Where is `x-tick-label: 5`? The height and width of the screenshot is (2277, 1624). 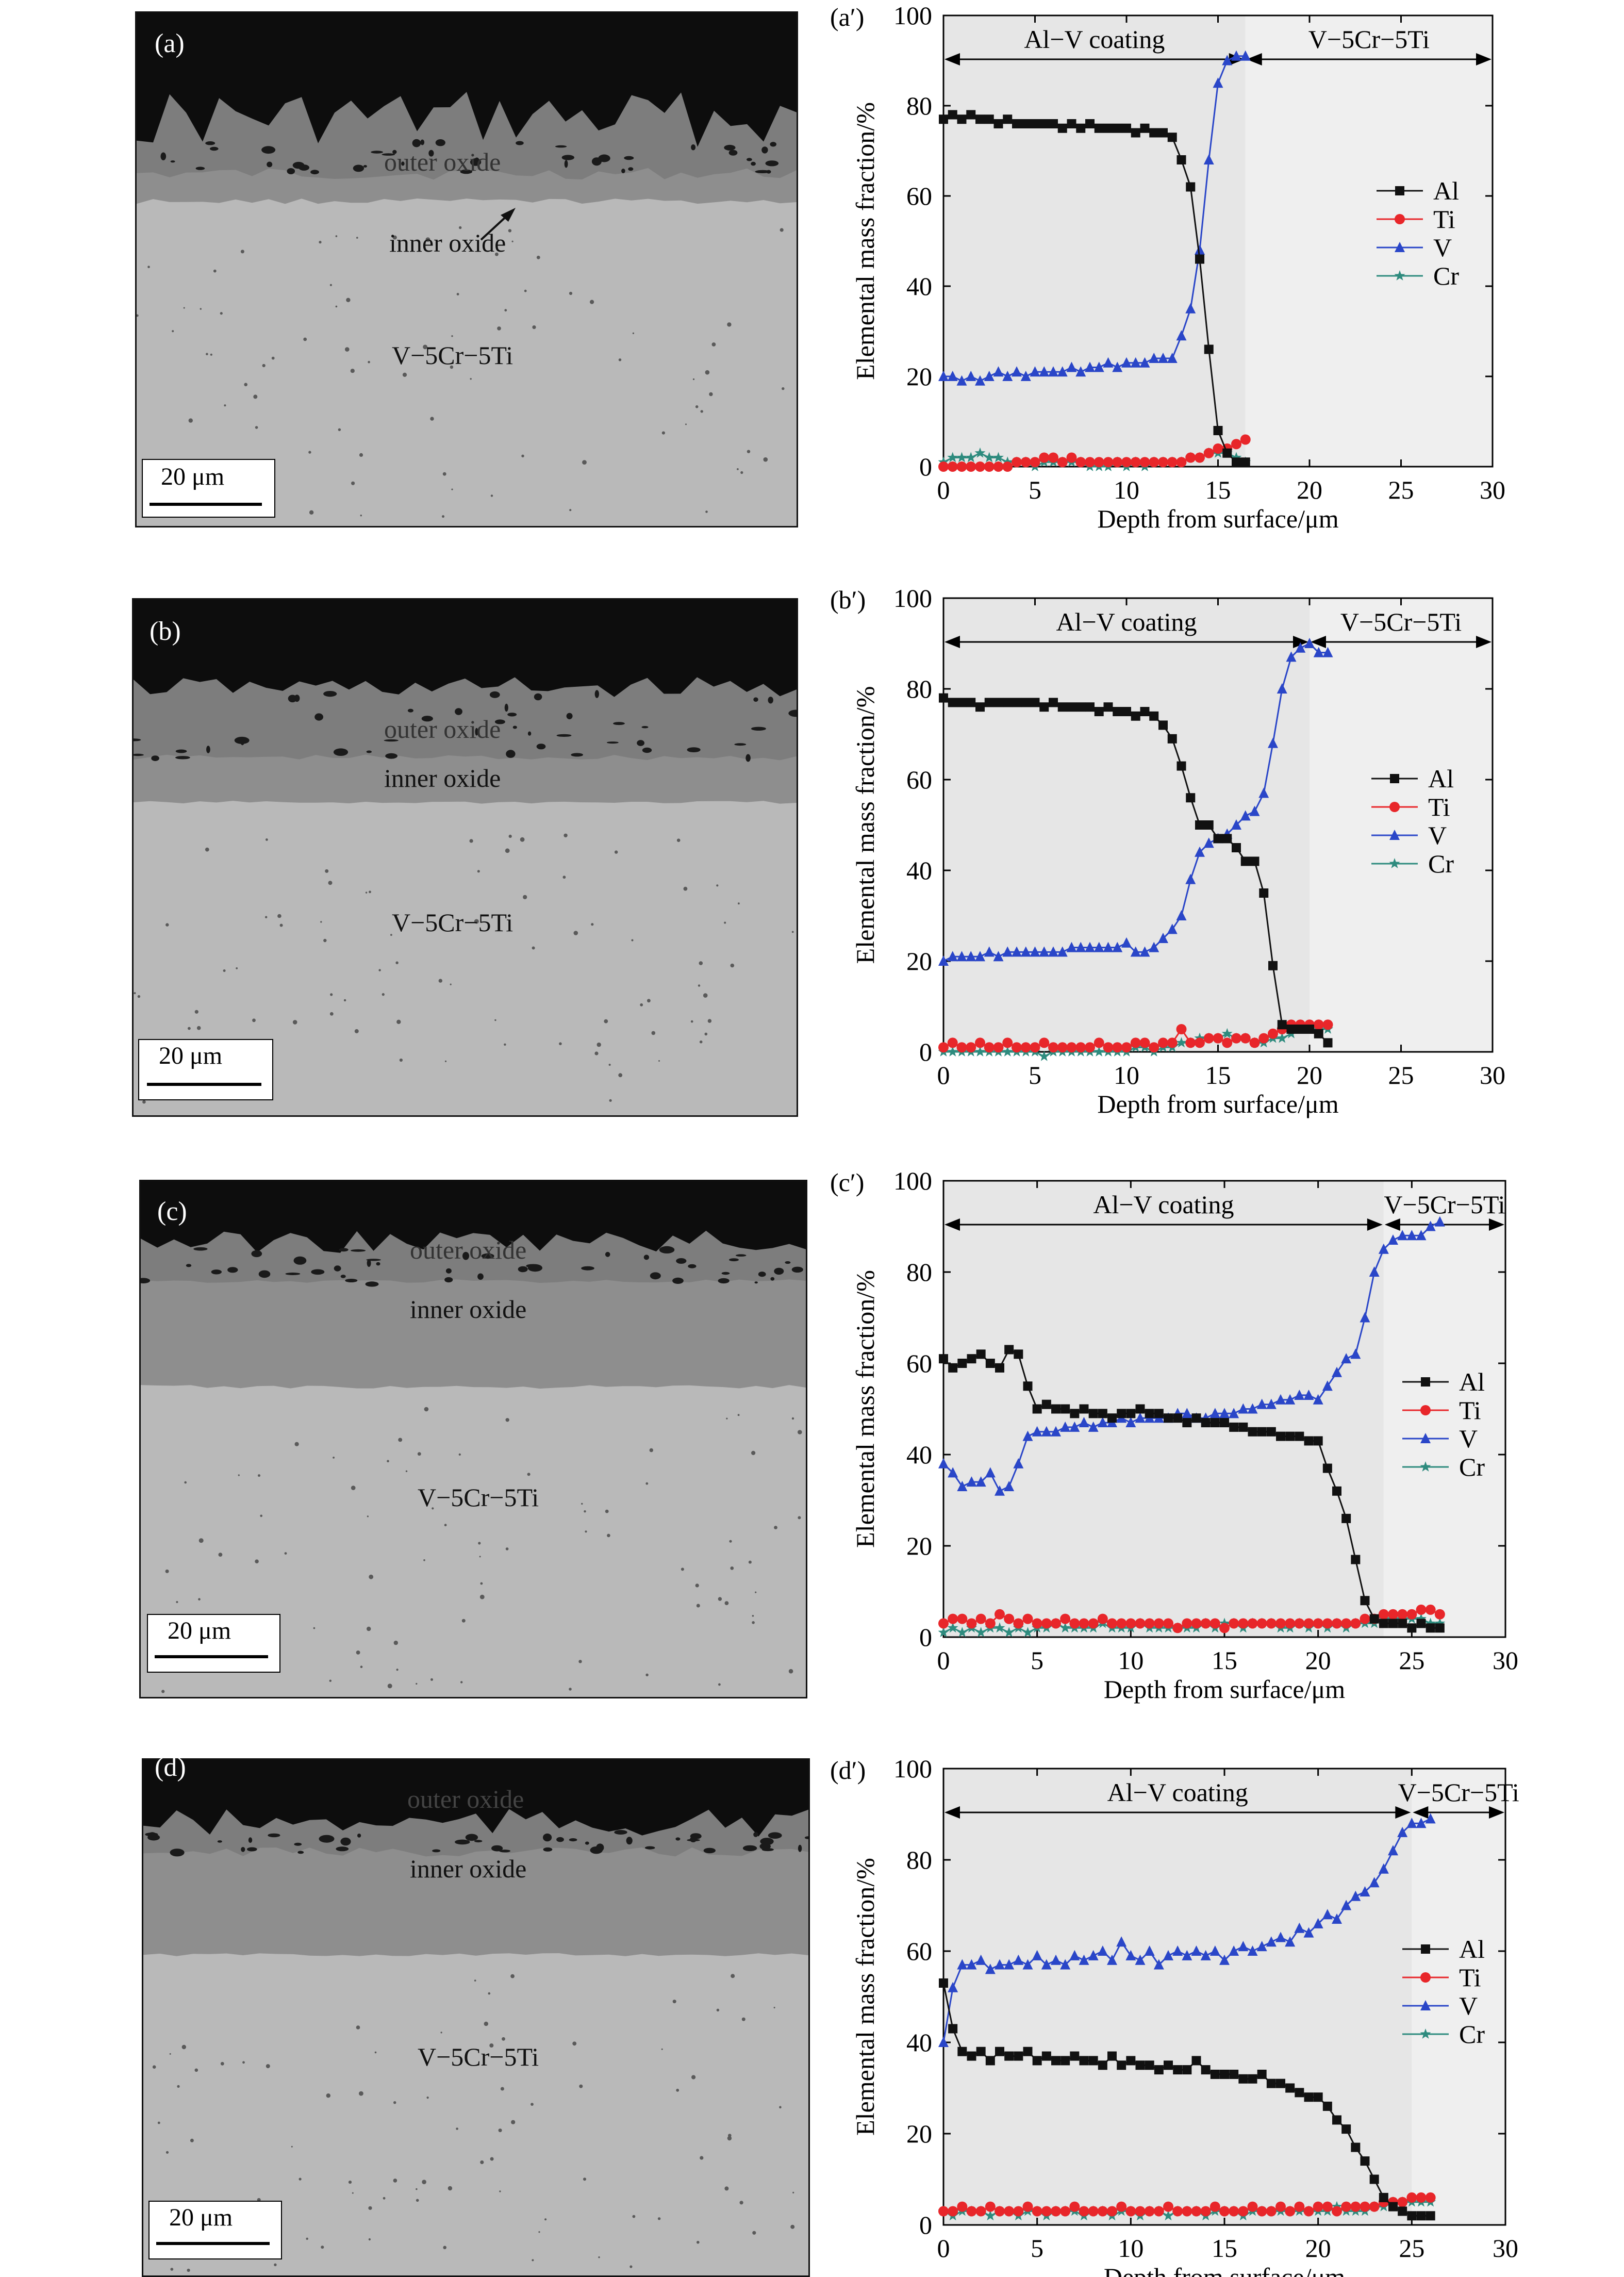 x-tick-label: 5 is located at coordinates (1035, 489).